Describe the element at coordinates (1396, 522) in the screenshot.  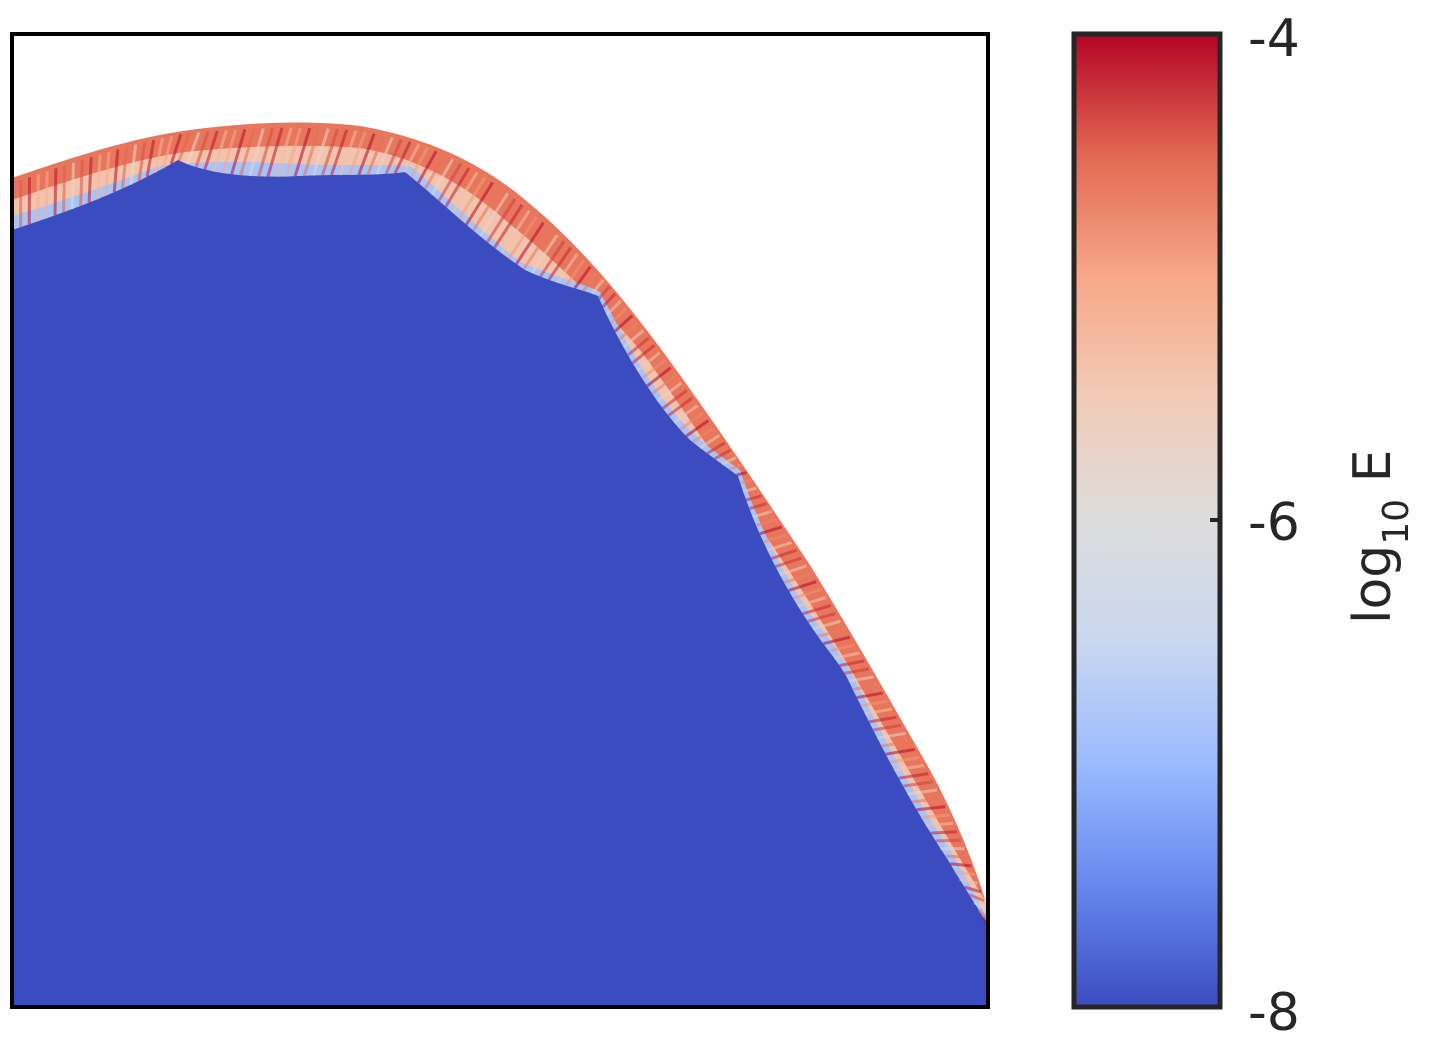
I see `colorbar-label-subscript: 10` at that location.